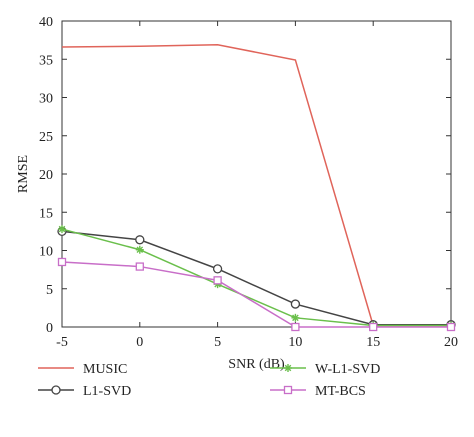 The height and width of the screenshot is (437, 474). Describe the element at coordinates (46, 60) in the screenshot. I see `y-tick-label: 35` at that location.